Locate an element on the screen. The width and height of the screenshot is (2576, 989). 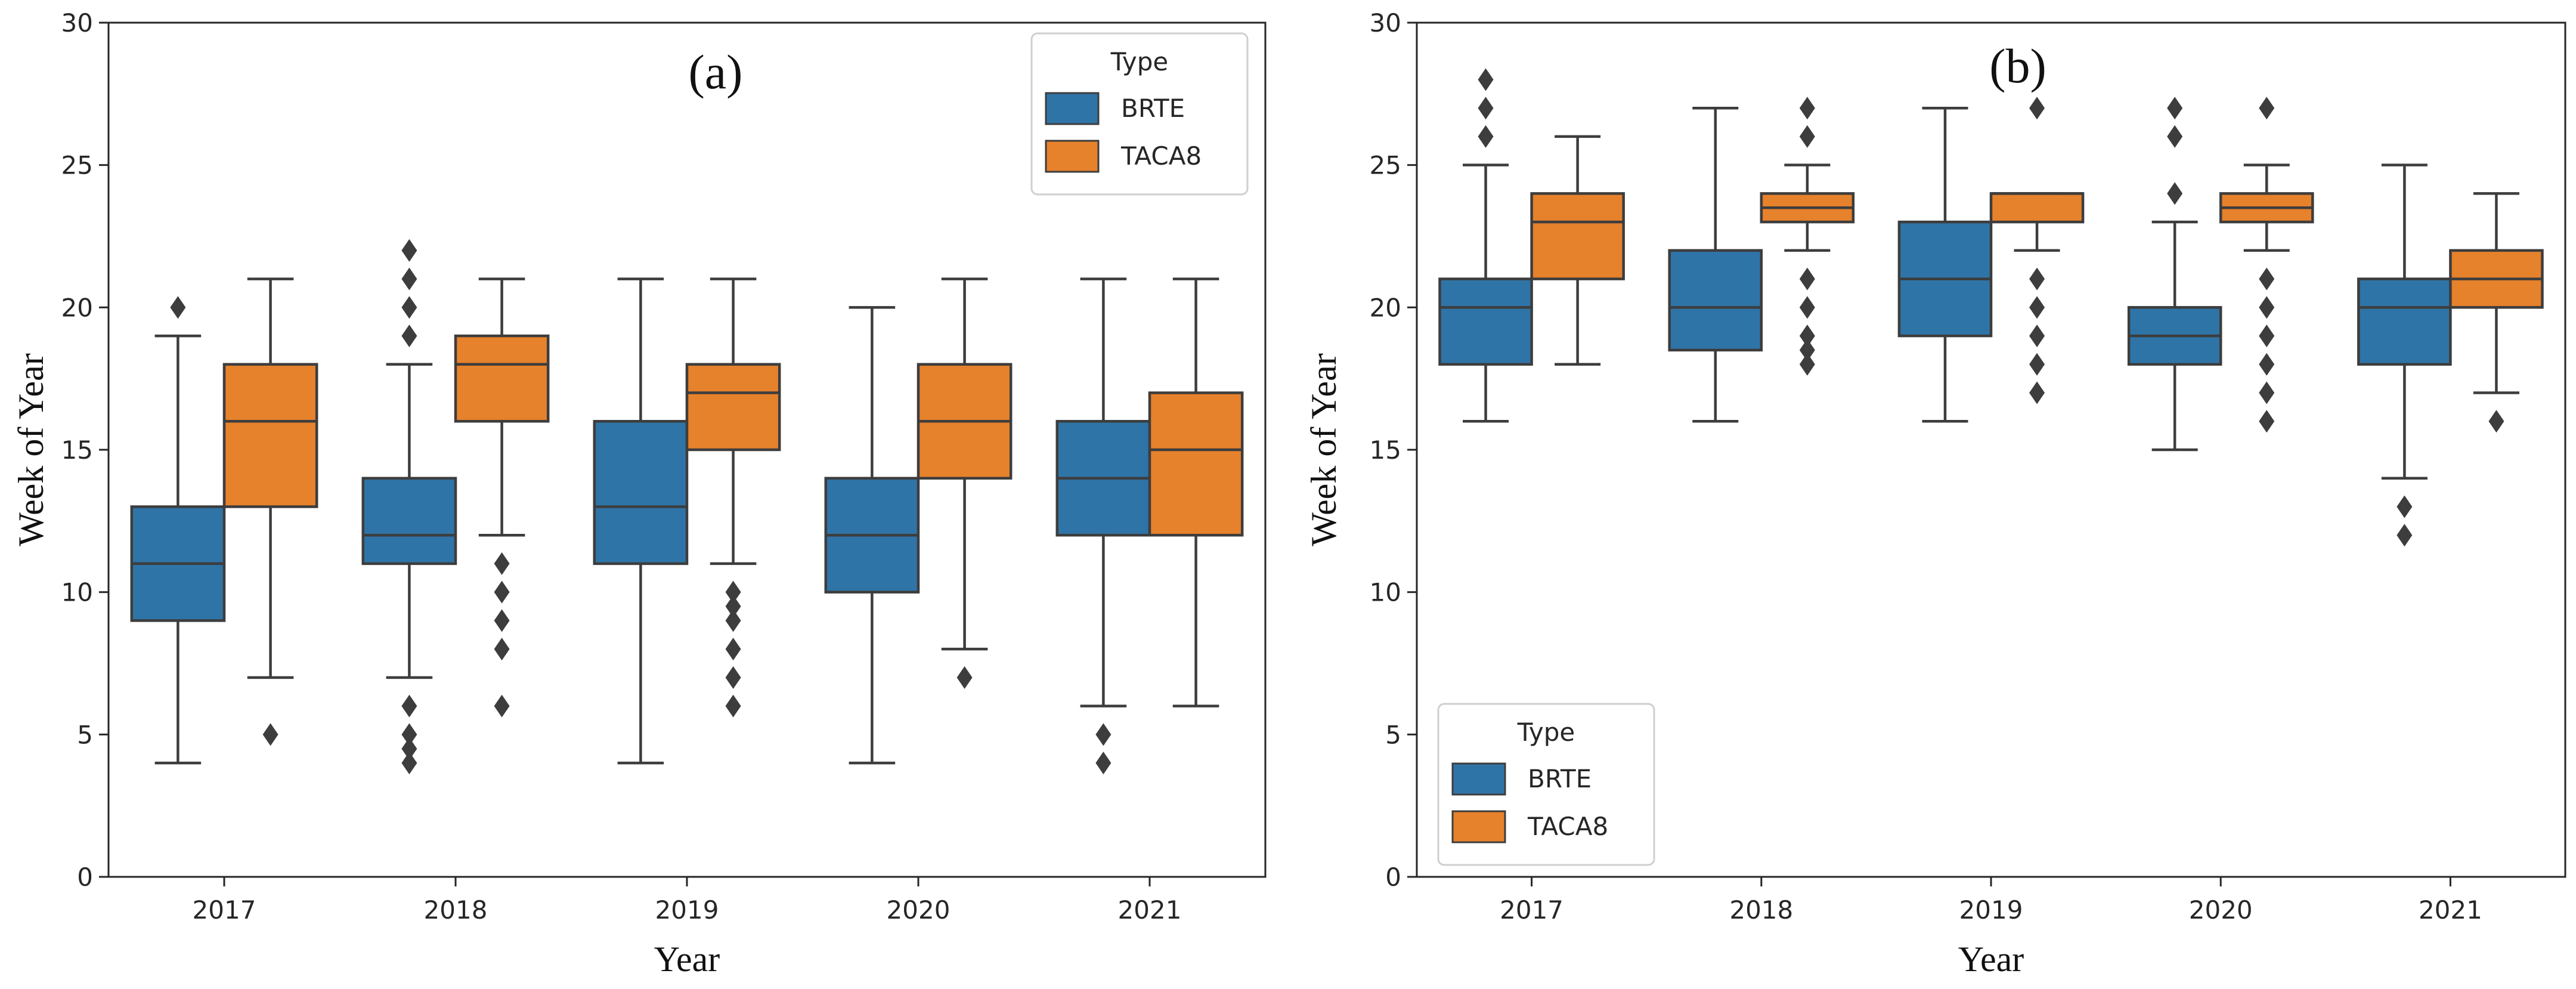
legend-label-brte: BRTE is located at coordinates (1560, 778).